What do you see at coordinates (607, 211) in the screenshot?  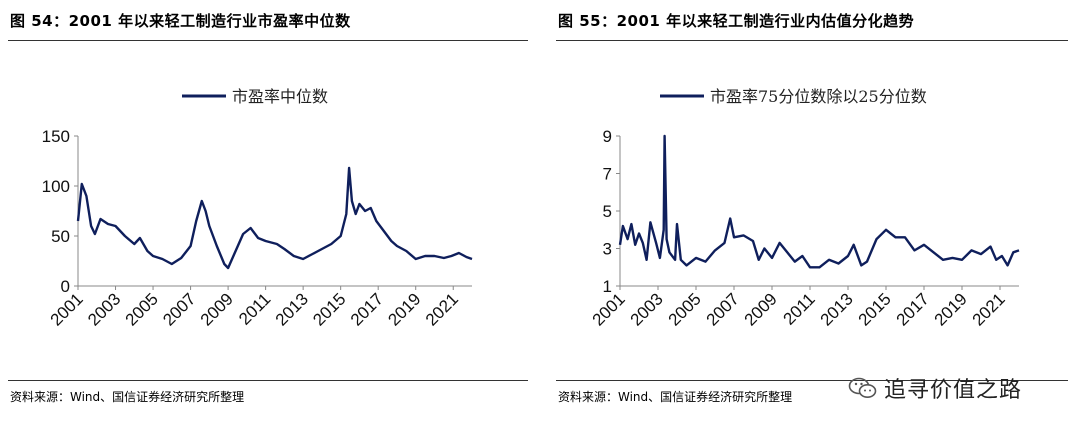 I see `y-tick-label: 5` at bounding box center [607, 211].